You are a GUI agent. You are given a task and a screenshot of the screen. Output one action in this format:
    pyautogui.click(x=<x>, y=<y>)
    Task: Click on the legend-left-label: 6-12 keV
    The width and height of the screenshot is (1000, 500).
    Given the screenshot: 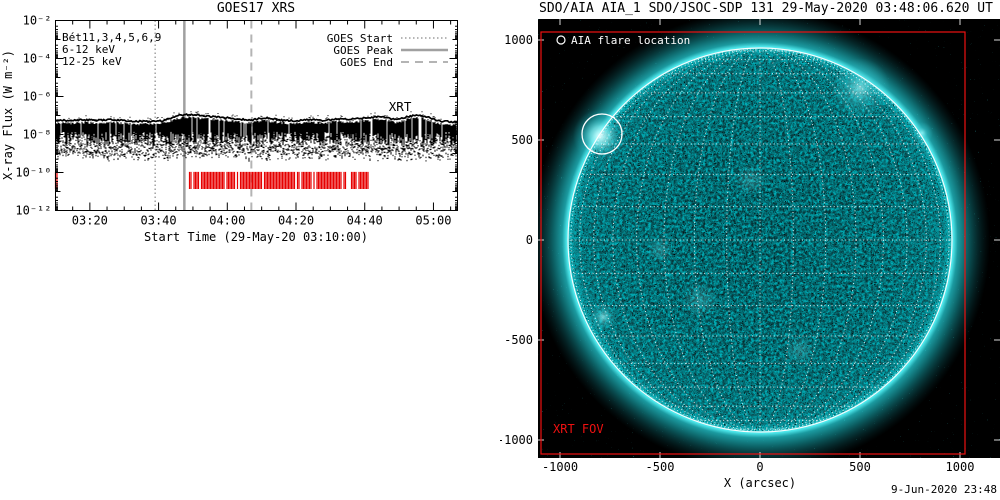 What is the action you would take?
    pyautogui.click(x=88, y=49)
    